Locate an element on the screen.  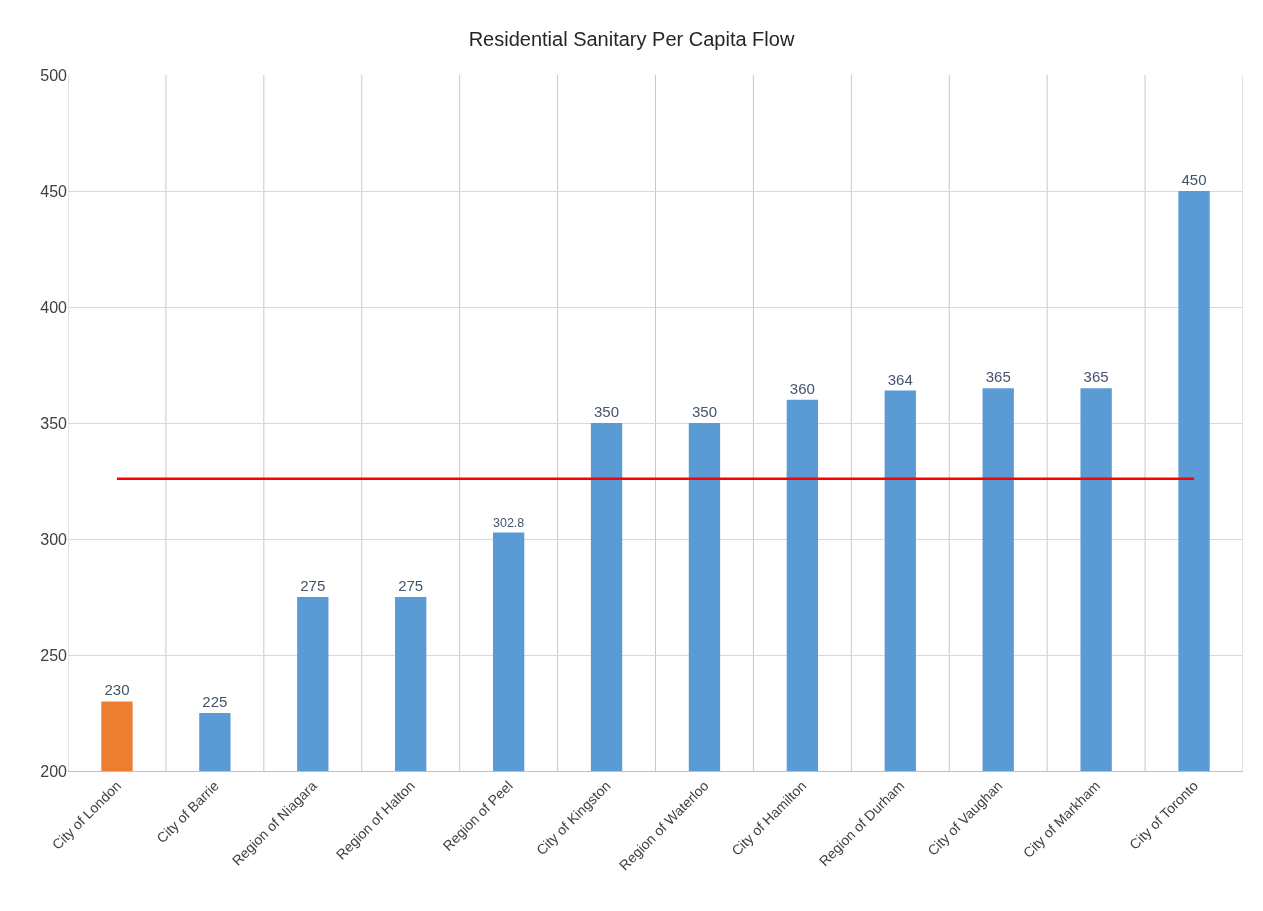
y-tick-label: 300 is located at coordinates (54, 539).